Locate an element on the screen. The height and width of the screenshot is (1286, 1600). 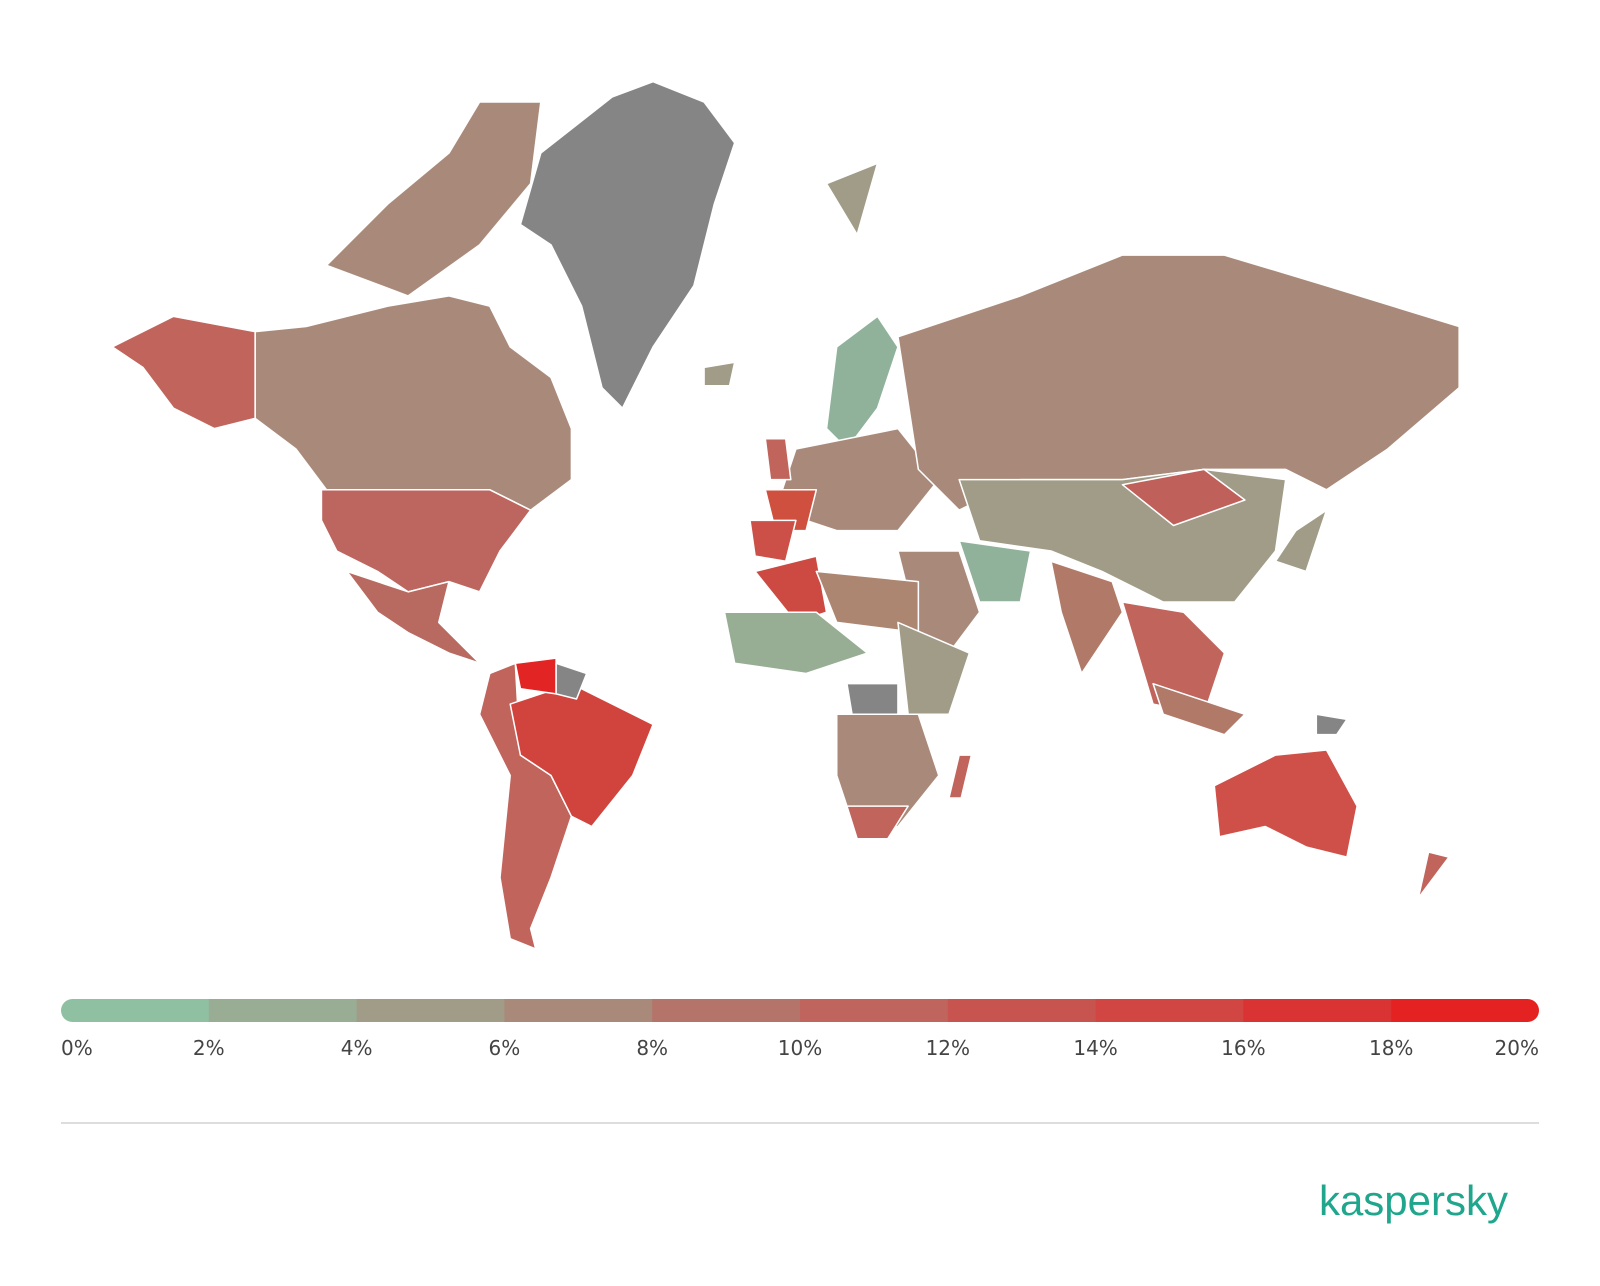
legend: 0% 2% 4% 6% 8% 10% 12% 14% 16% 18% 20% is located at coordinates (800, 1029).